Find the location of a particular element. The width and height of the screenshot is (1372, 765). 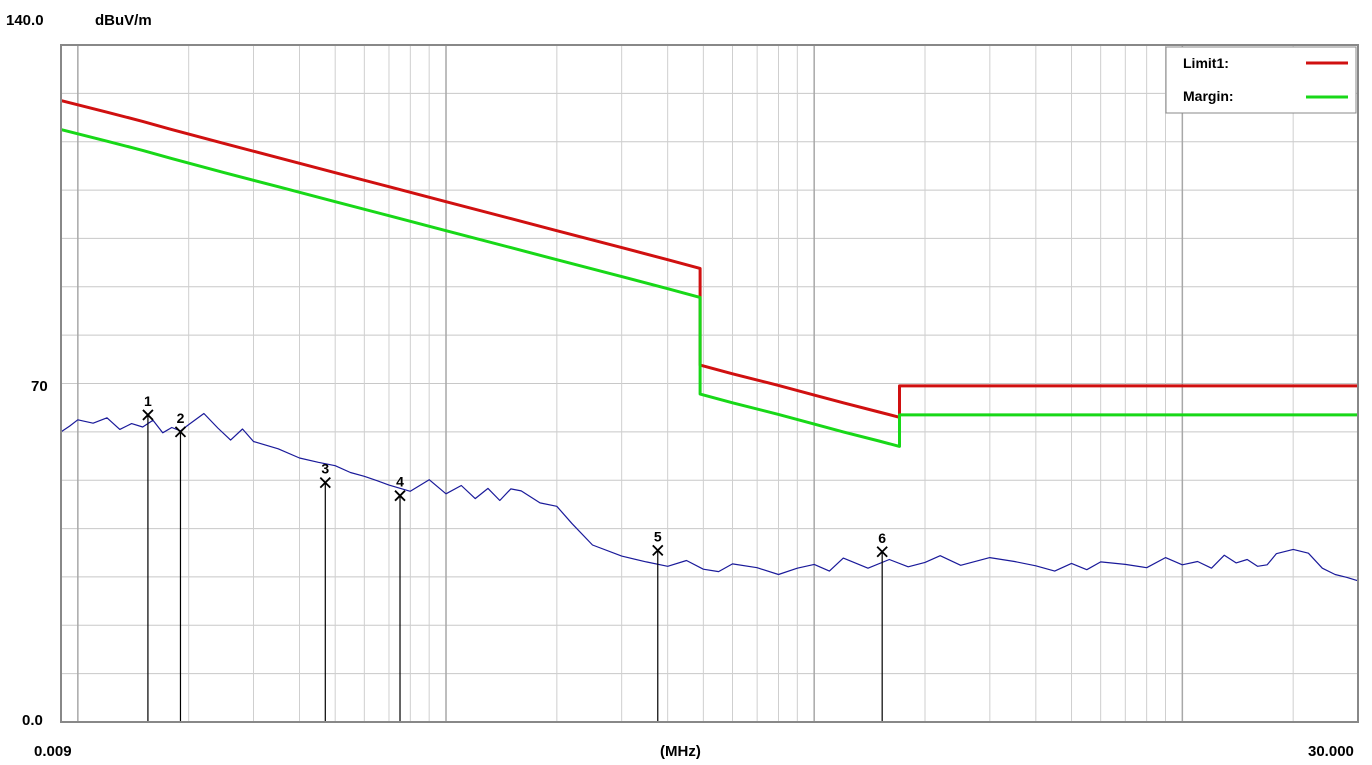

marker-label: 3 is located at coordinates (325, 469).